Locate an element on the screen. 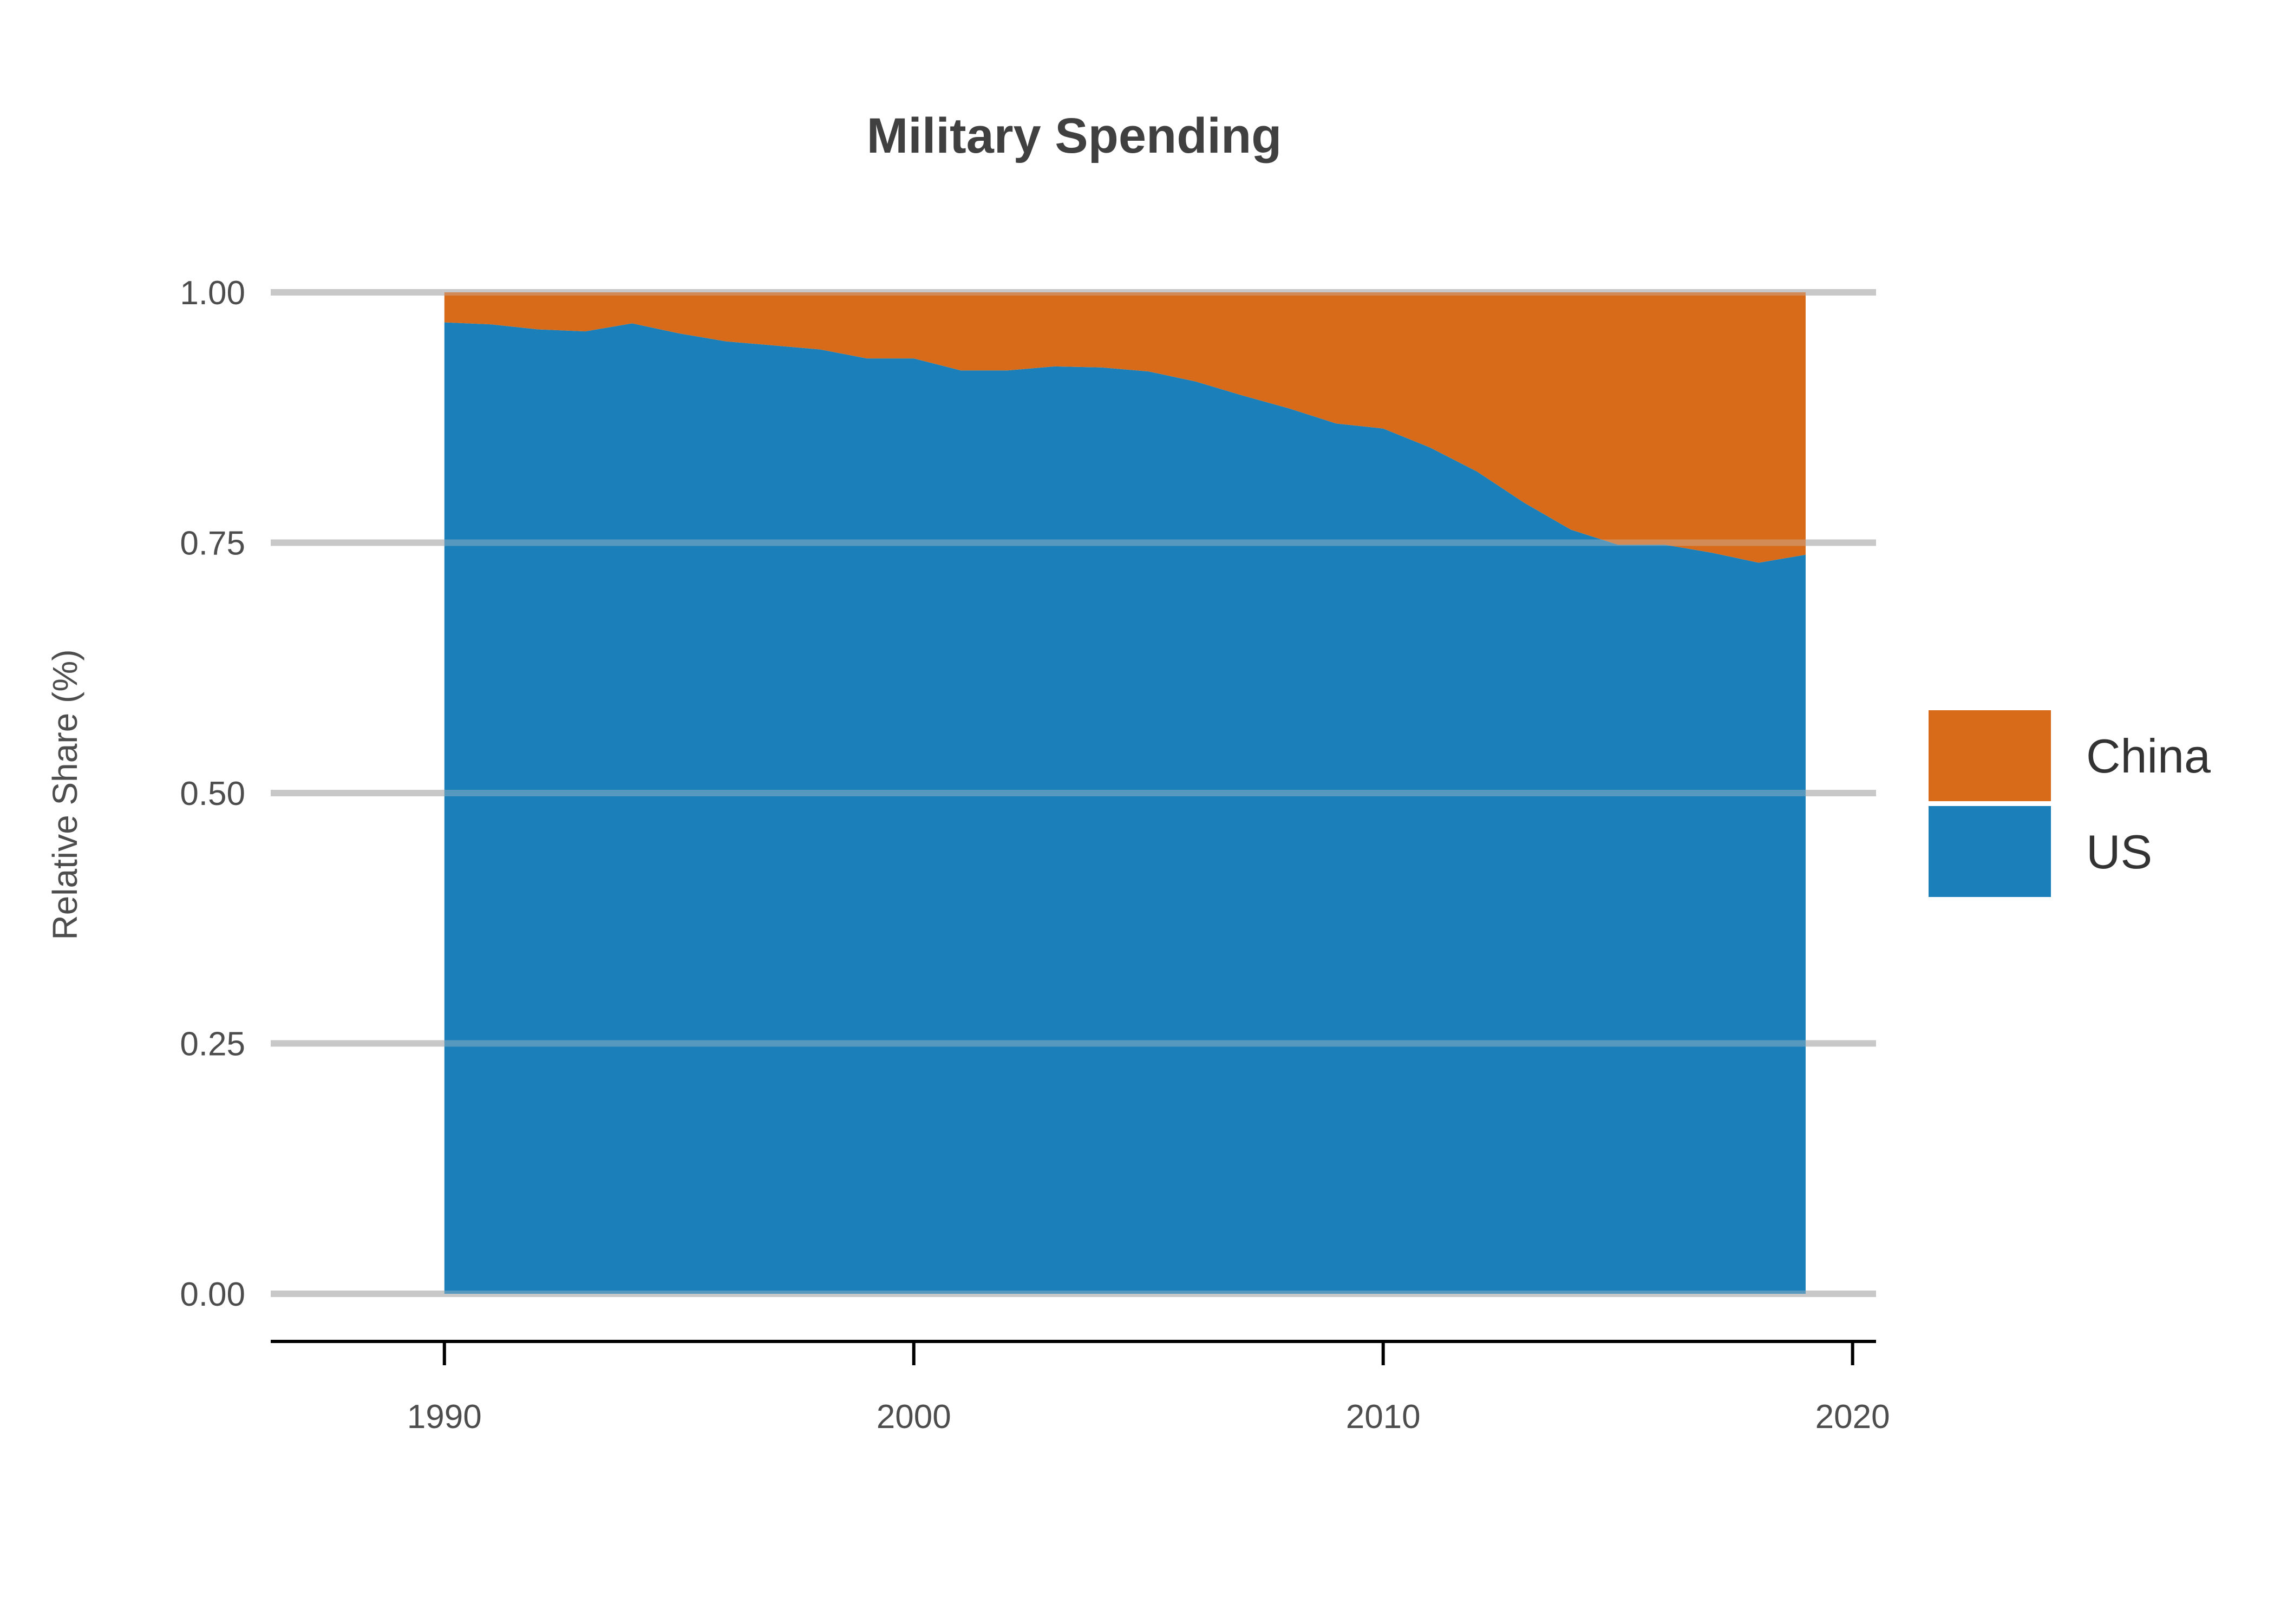  x-axis: 1990 2000 2010 2020 is located at coordinates (1081, 1388).